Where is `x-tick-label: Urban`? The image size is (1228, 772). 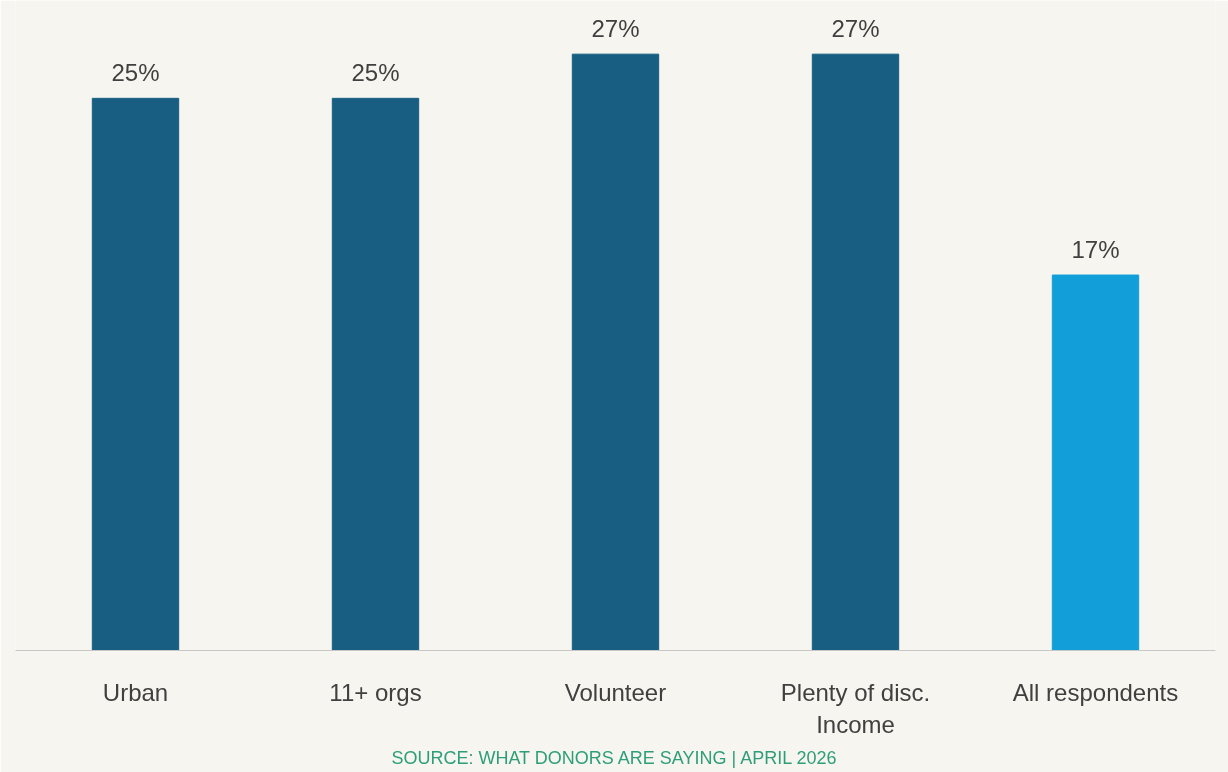 x-tick-label: Urban is located at coordinates (135, 692).